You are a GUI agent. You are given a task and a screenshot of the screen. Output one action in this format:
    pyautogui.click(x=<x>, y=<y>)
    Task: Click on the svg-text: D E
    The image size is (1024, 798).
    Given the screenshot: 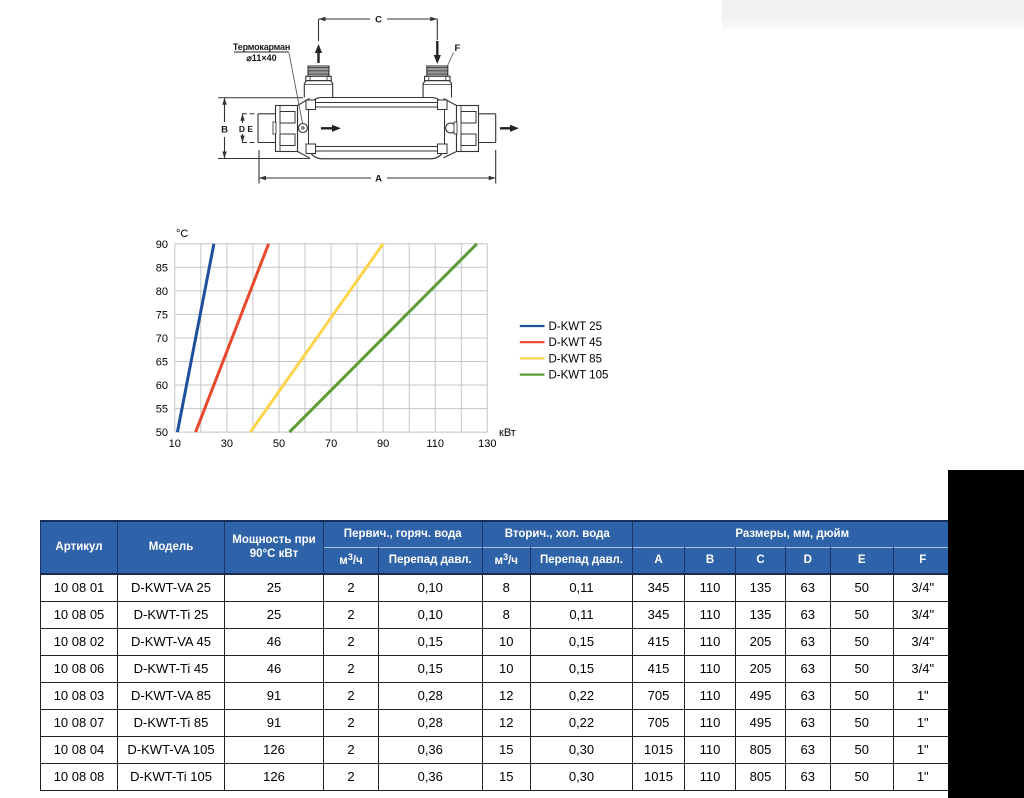 What is the action you would take?
    pyautogui.click(x=246, y=129)
    